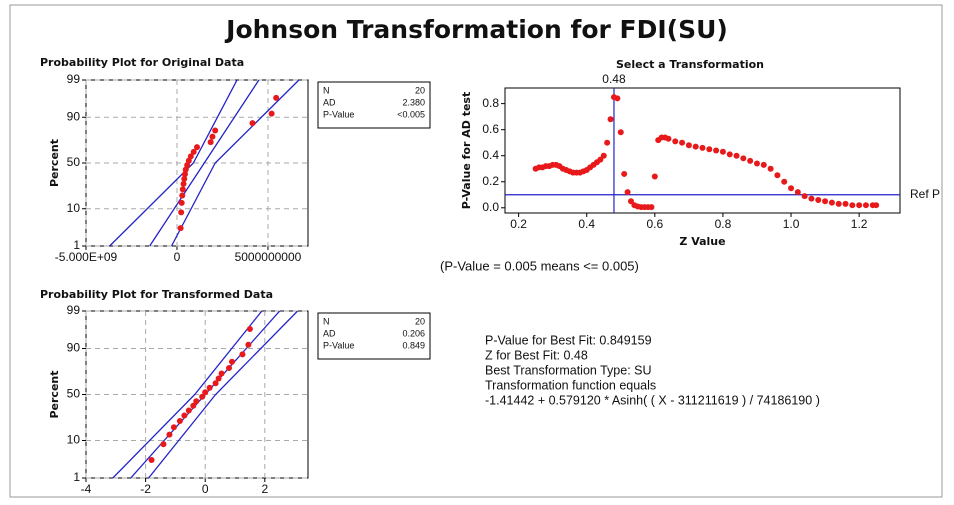 The image size is (954, 505). Describe the element at coordinates (586, 224) in the screenshot. I see `x-tick-label: 0.4` at that location.